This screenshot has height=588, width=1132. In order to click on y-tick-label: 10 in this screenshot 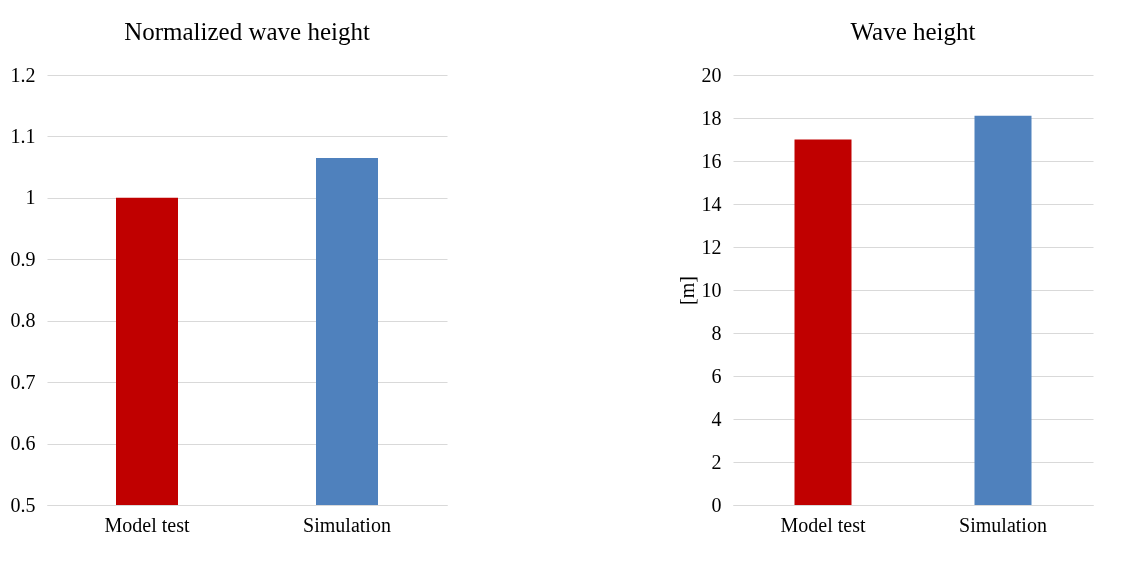, I will do `click(711, 289)`.